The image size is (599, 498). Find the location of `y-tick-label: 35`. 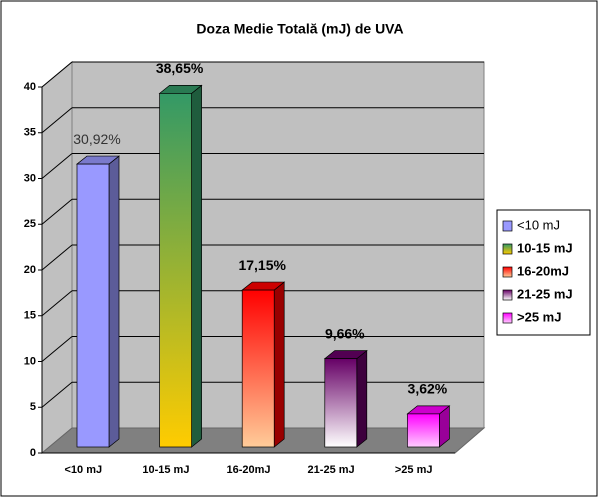

y-tick-label: 35 is located at coordinates (30, 133).